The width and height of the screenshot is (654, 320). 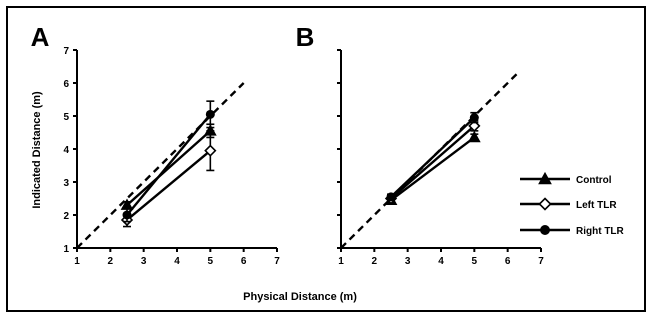 I want to click on y-tick-label: 1, so click(x=66, y=249).